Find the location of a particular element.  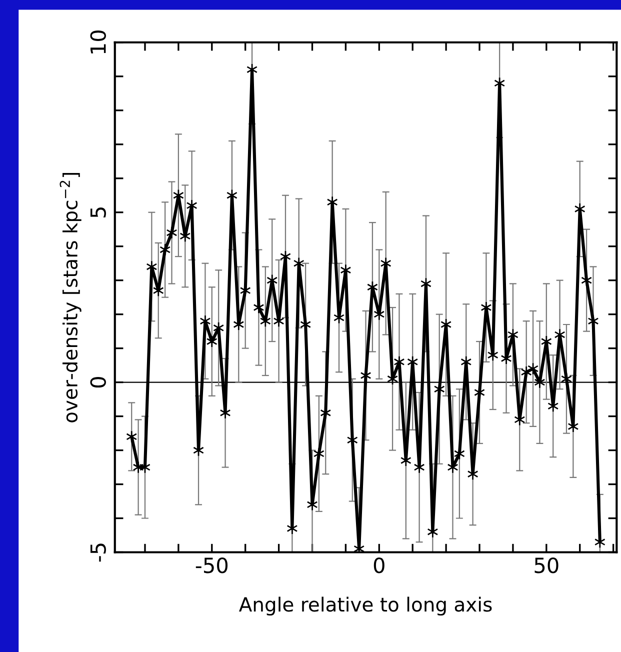

x-axis-title: Angle relative to long axis is located at coordinates (365, 606).